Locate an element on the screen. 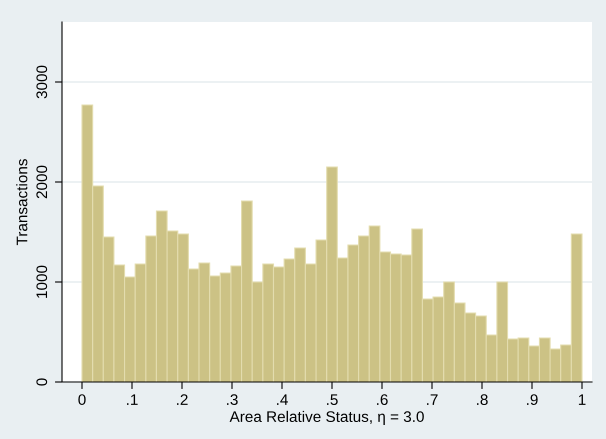 The height and width of the screenshot is (439, 606). x-tick-label: .7 is located at coordinates (432, 399).